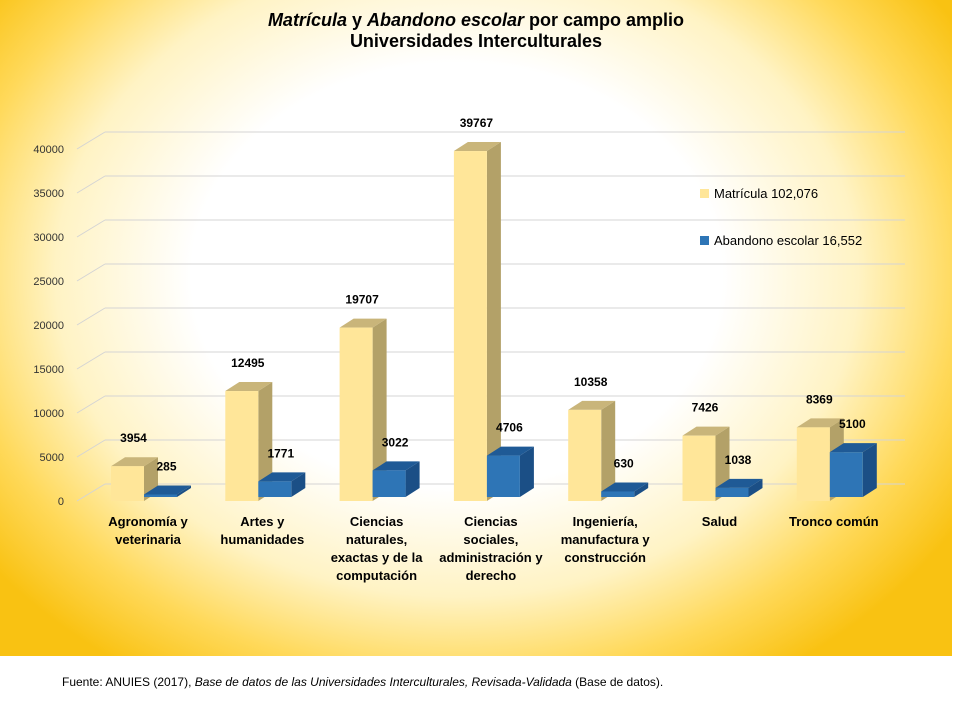  I want to click on title-abandono: Abandono escolar, so click(445, 20).